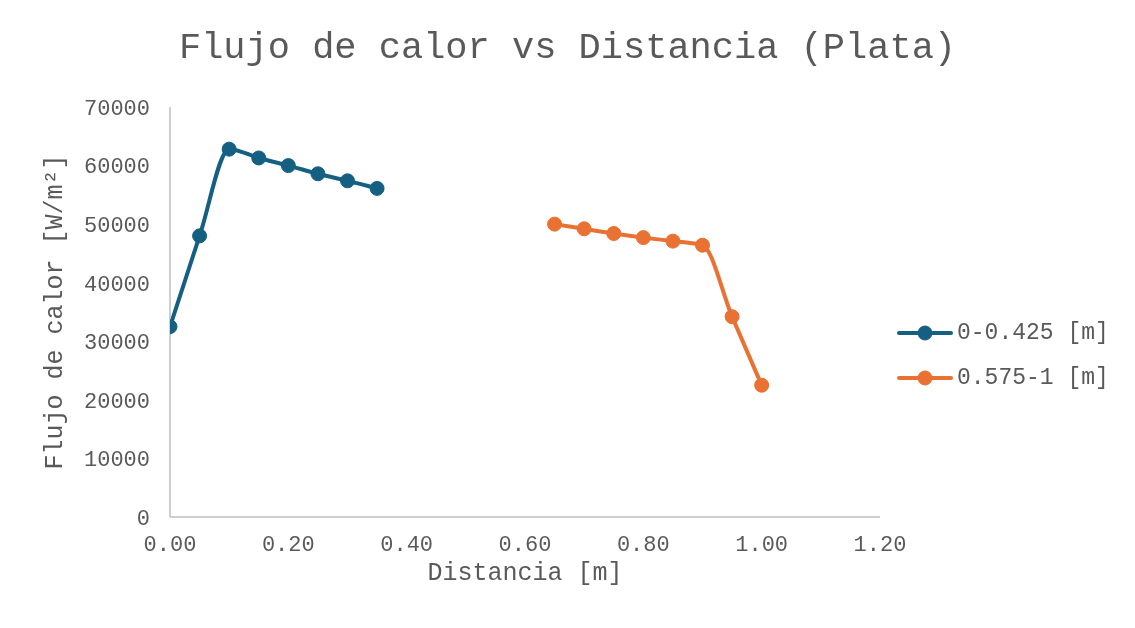  What do you see at coordinates (116, 168) in the screenshot?
I see `y-tick-label: 60000` at bounding box center [116, 168].